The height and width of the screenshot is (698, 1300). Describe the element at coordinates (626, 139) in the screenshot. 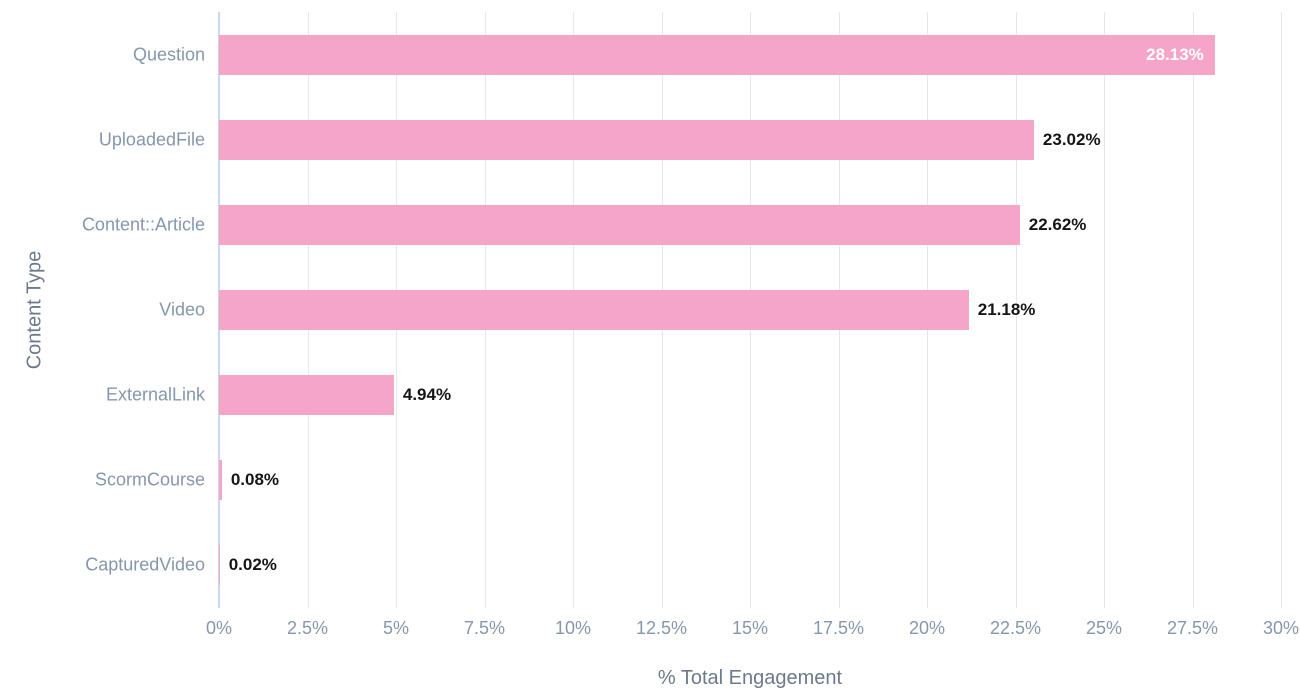

I see `bar-uploadedfile` at that location.